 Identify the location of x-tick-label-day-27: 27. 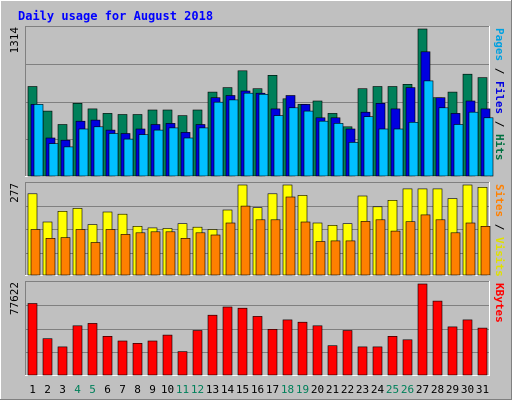
(422, 389).